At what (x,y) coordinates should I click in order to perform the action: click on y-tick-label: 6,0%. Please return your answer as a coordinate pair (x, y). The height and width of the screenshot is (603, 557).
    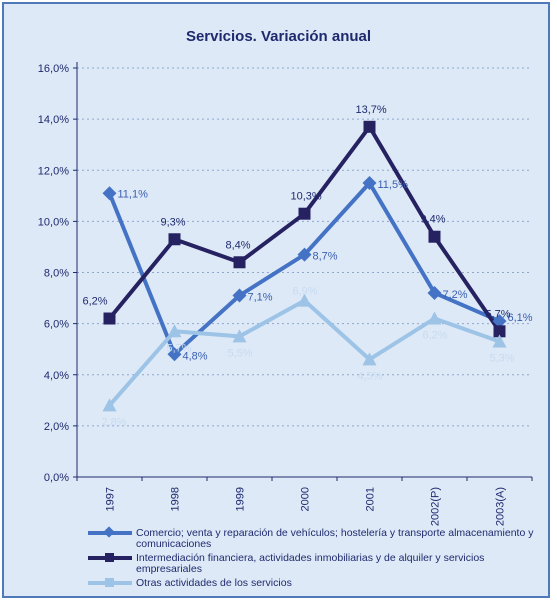
    Looking at the image, I should click on (56, 325).